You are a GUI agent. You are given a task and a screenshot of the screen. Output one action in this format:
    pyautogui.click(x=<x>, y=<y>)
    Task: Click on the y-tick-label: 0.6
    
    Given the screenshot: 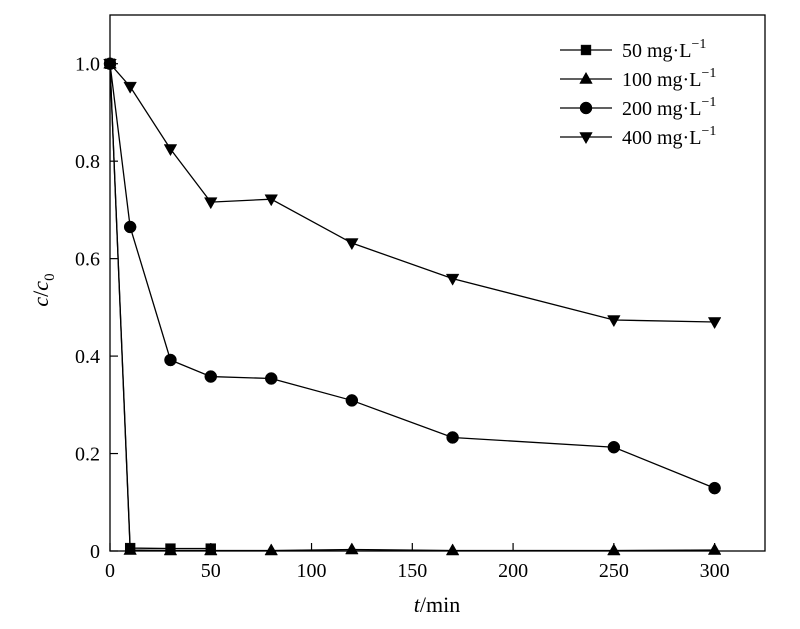 What is the action you would take?
    pyautogui.click(x=87, y=260)
    